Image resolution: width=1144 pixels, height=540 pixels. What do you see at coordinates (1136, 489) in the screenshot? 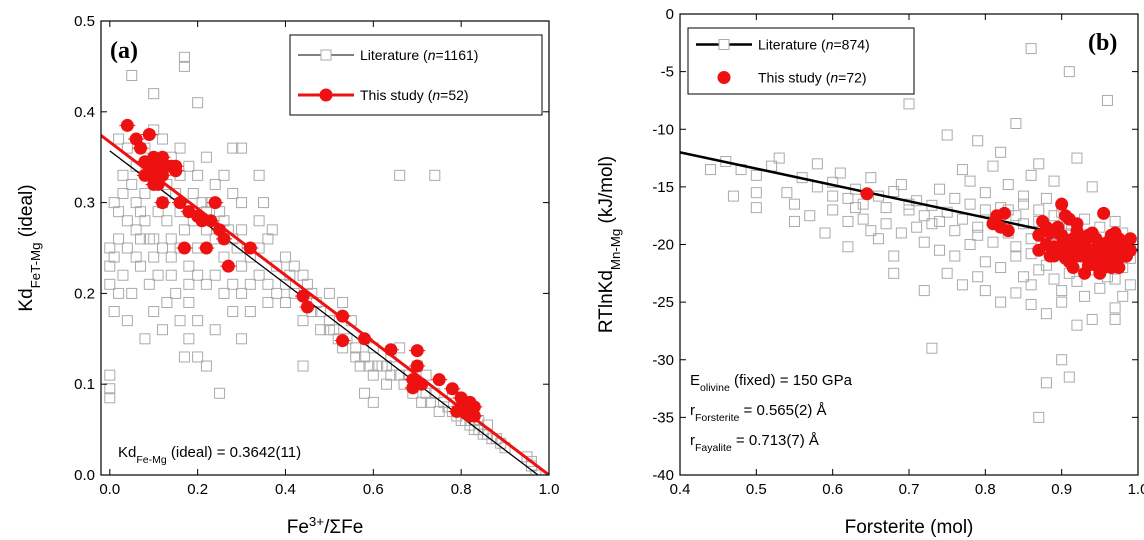
I see `x-tick-label: 1.0` at bounding box center [1136, 489].